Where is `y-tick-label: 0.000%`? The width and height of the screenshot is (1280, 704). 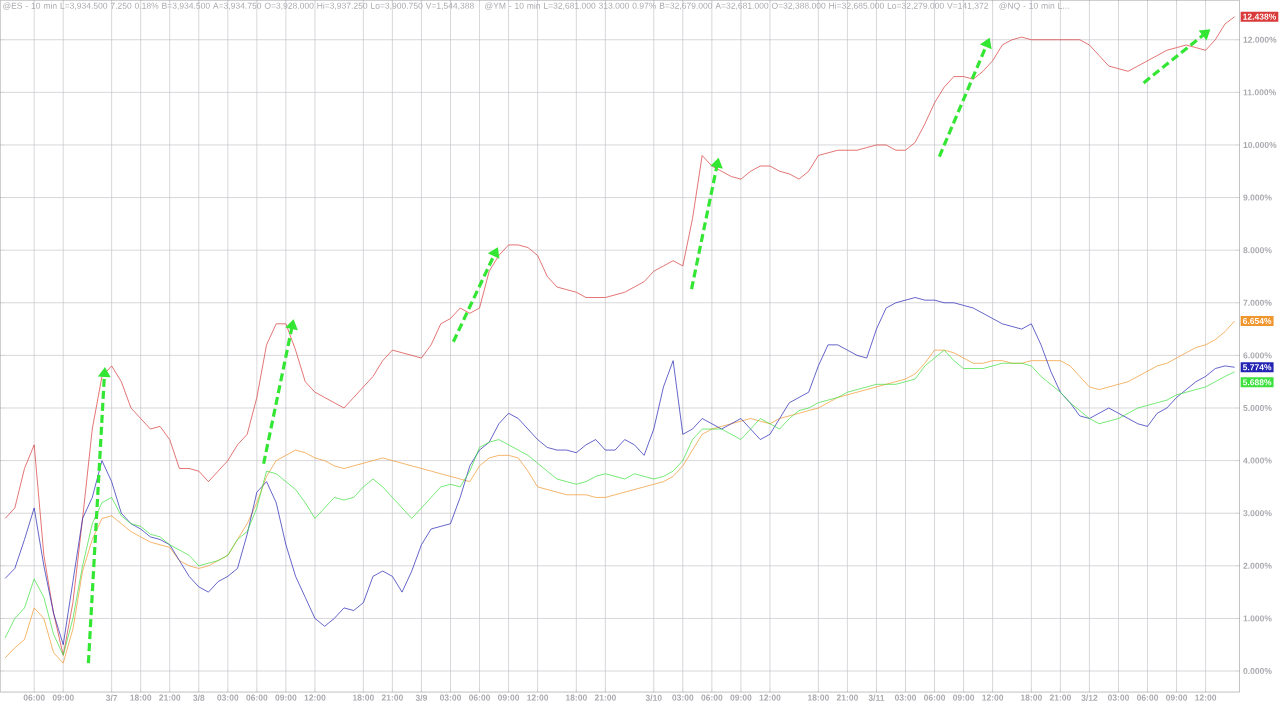
y-tick-label: 0.000% is located at coordinates (1257, 670).